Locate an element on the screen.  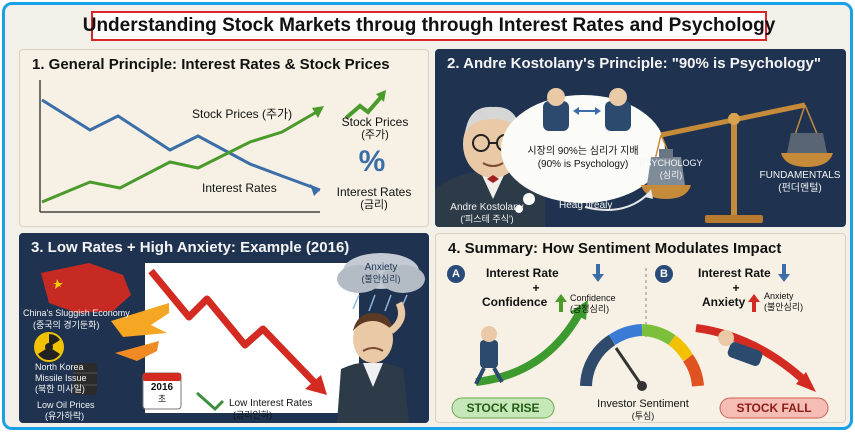
stock-fall-label: STOCK FALL is located at coordinates (774, 408).